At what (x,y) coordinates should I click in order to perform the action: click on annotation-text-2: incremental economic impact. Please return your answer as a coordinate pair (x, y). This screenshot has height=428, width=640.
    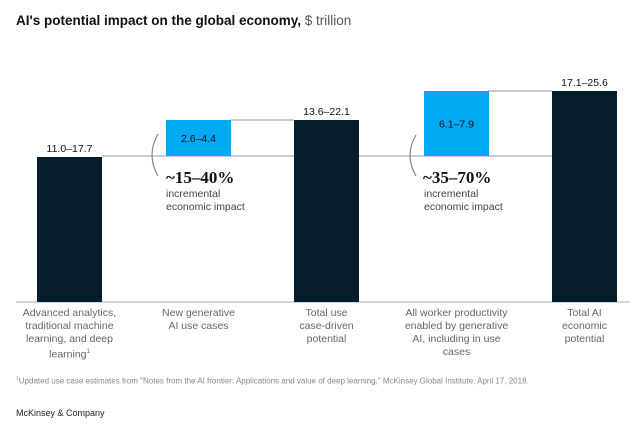
    Looking at the image, I should click on (463, 201).